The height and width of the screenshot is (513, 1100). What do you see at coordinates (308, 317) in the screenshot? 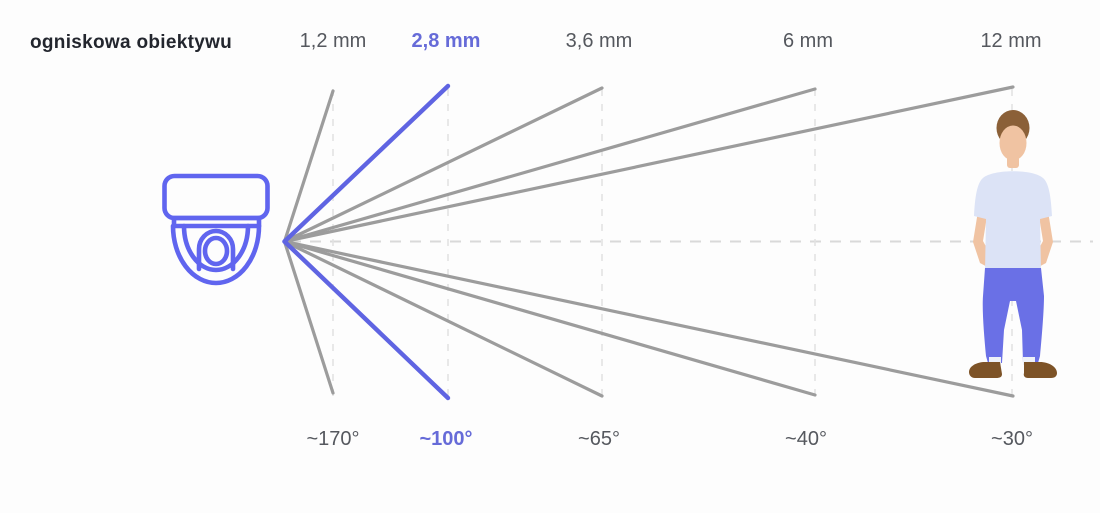
I see `fov-line-bottom-1-2mm` at bounding box center [308, 317].